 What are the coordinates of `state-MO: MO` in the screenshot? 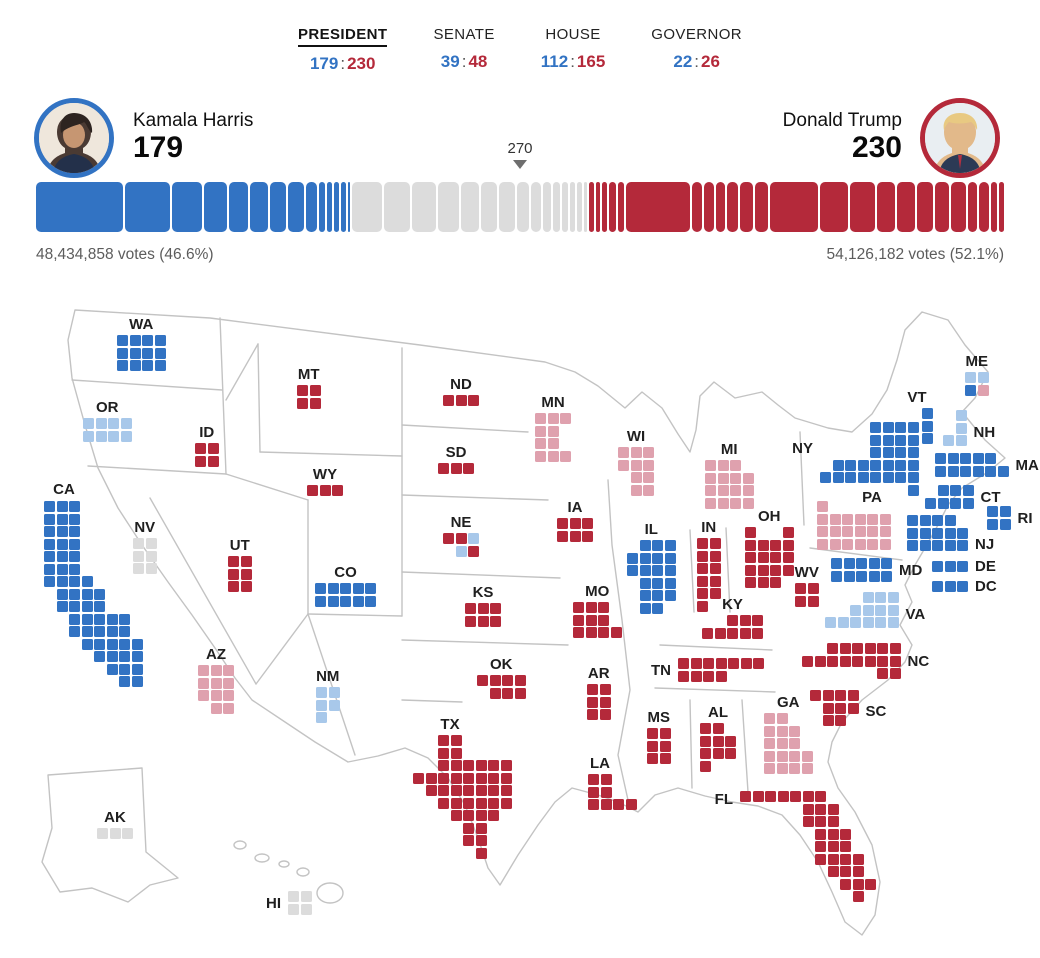 It's located at (597, 610).